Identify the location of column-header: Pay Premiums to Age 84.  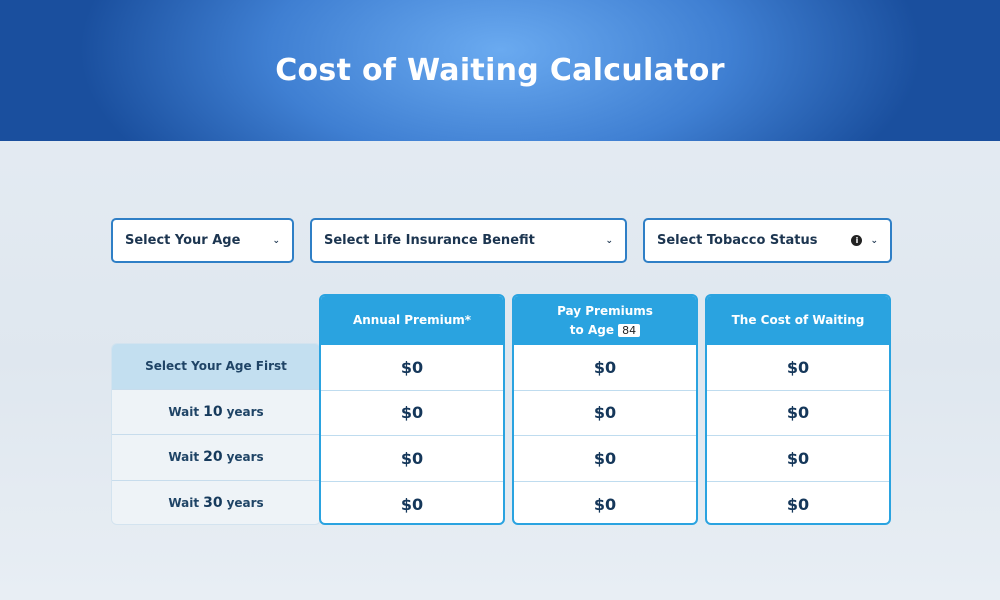
(605, 320).